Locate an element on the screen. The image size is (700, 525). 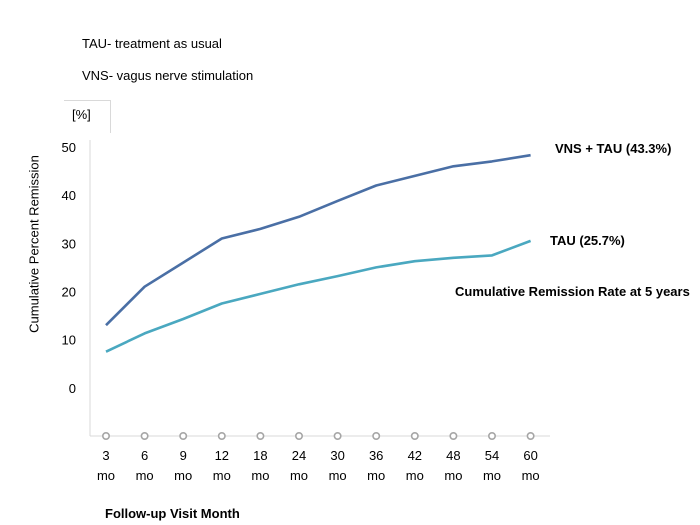
y-tick-label: 50 is located at coordinates (69, 147).